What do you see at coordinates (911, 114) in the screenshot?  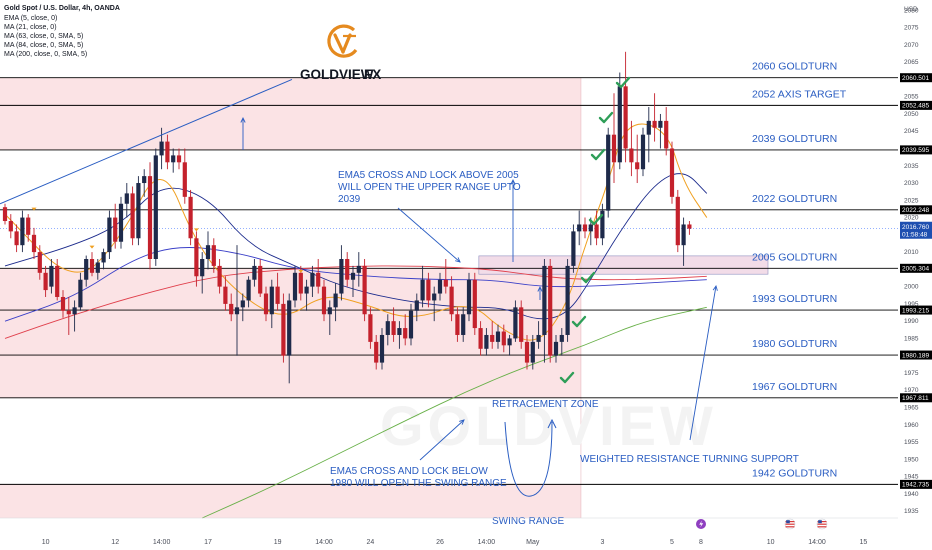 I see `y-tick-label: 2050` at bounding box center [911, 114].